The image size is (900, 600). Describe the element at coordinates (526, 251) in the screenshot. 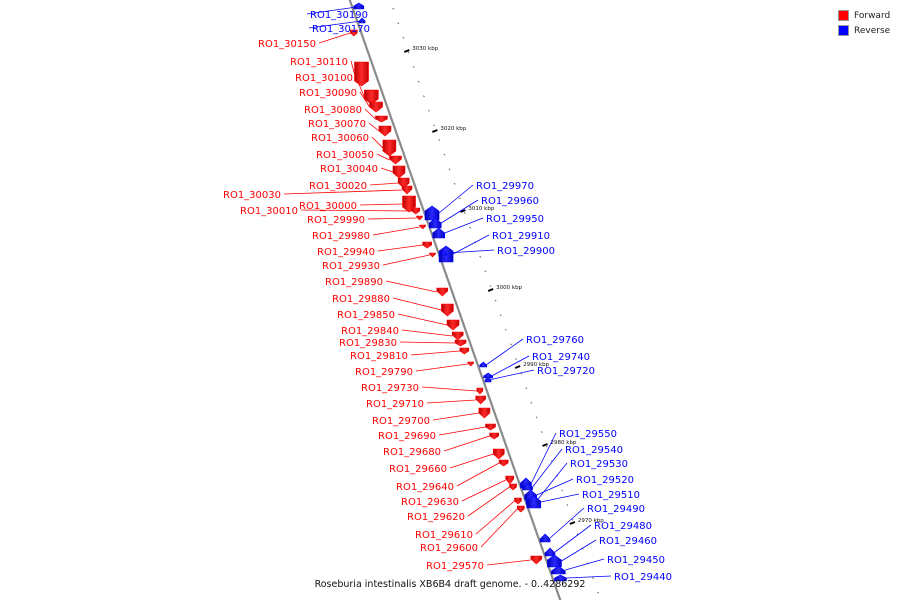

I see `gene-label-ro1-29900: RO1_29900` at that location.